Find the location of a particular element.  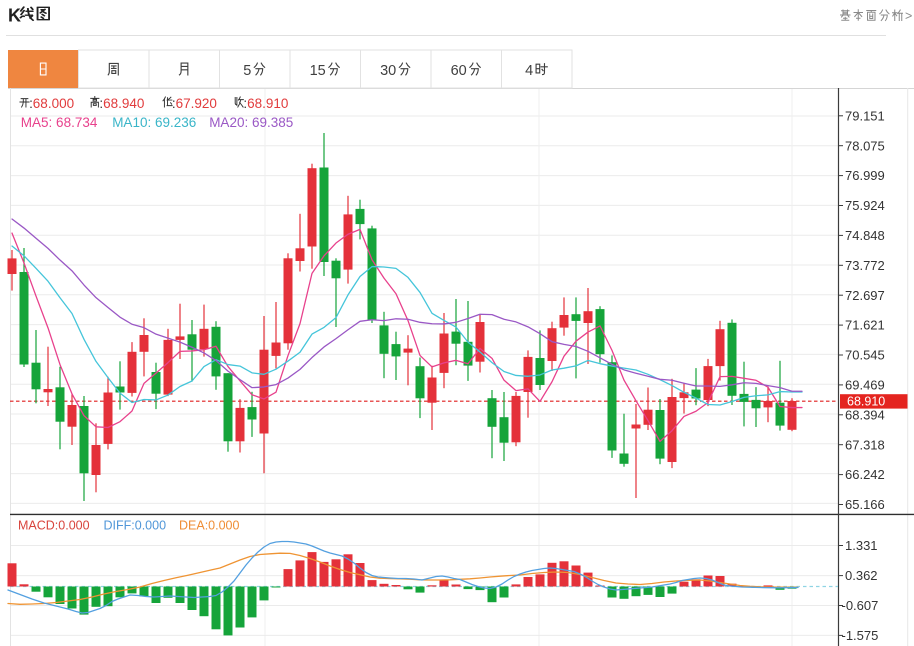

svg-text: 70.545 is located at coordinates (865, 355).